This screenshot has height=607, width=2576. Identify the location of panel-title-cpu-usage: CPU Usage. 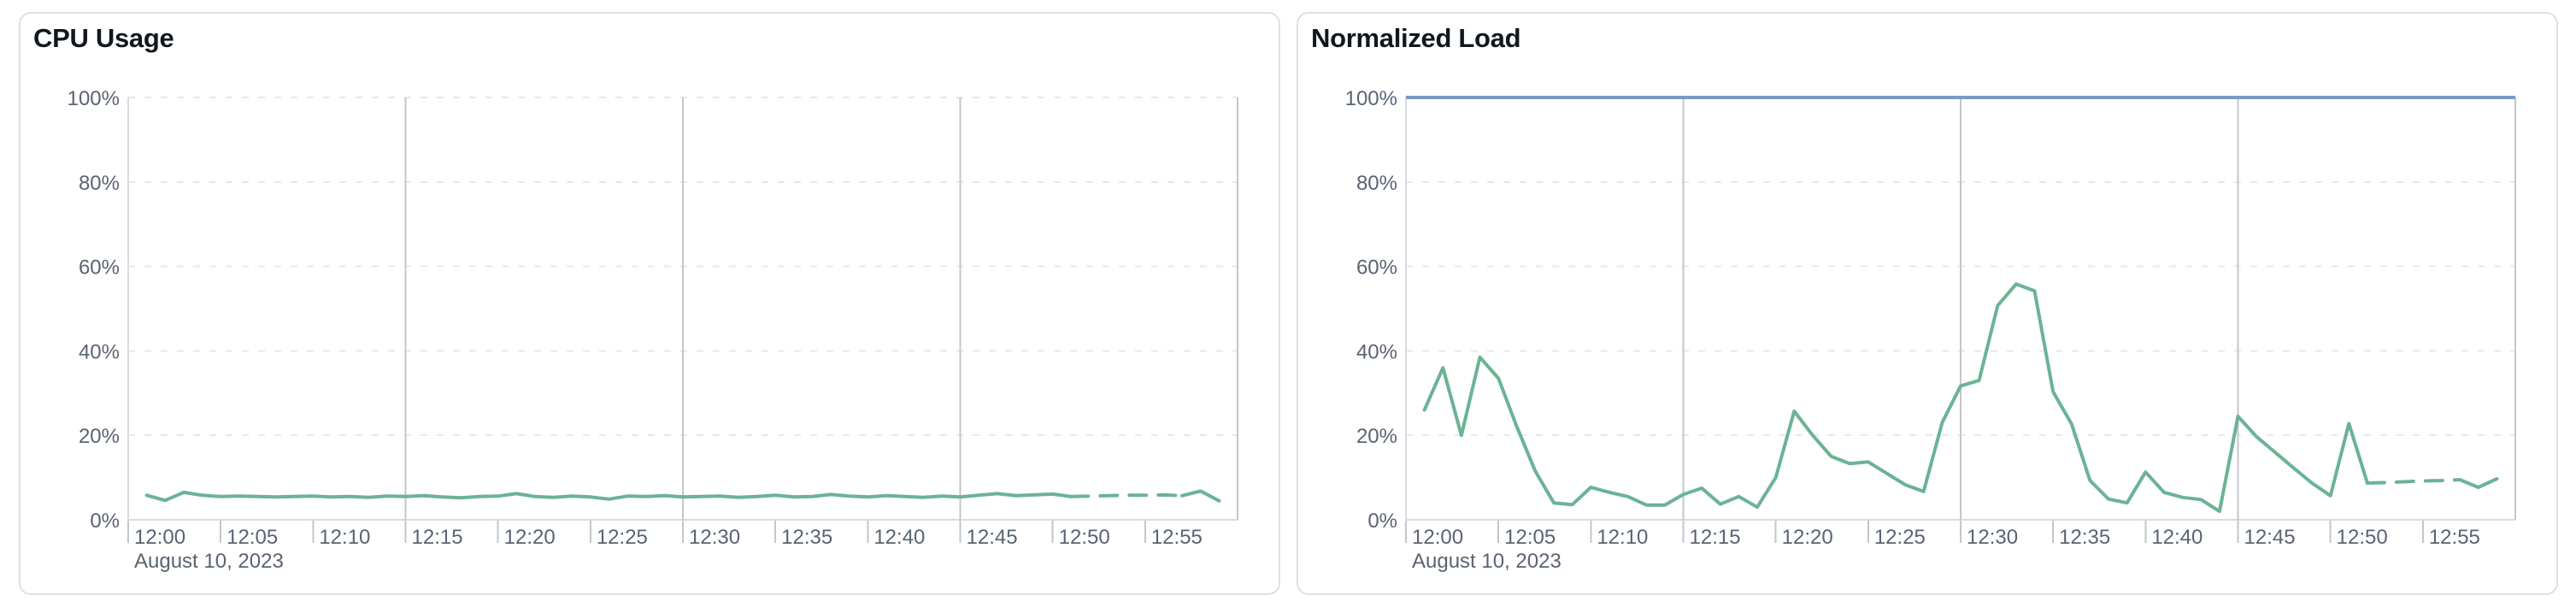
(103, 38).